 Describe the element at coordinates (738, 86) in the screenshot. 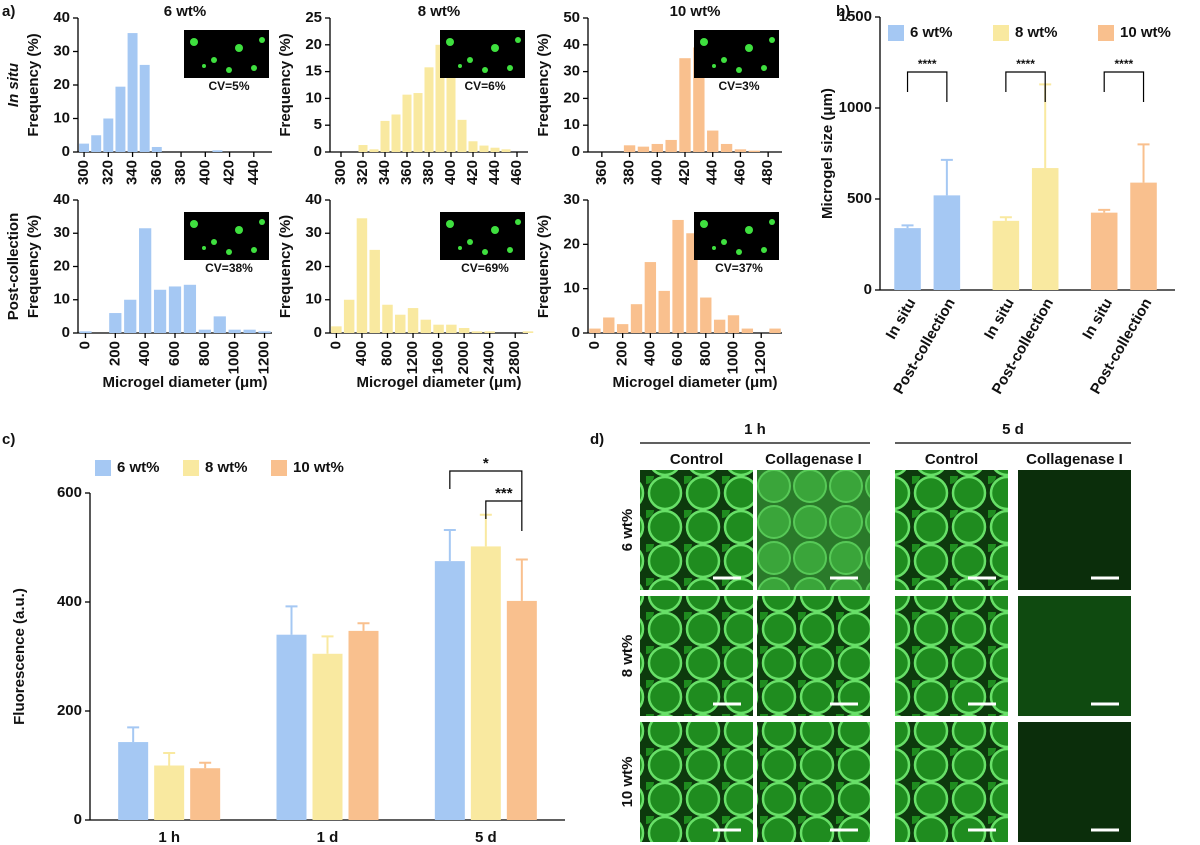

I see `inset-label: CV=3%` at that location.